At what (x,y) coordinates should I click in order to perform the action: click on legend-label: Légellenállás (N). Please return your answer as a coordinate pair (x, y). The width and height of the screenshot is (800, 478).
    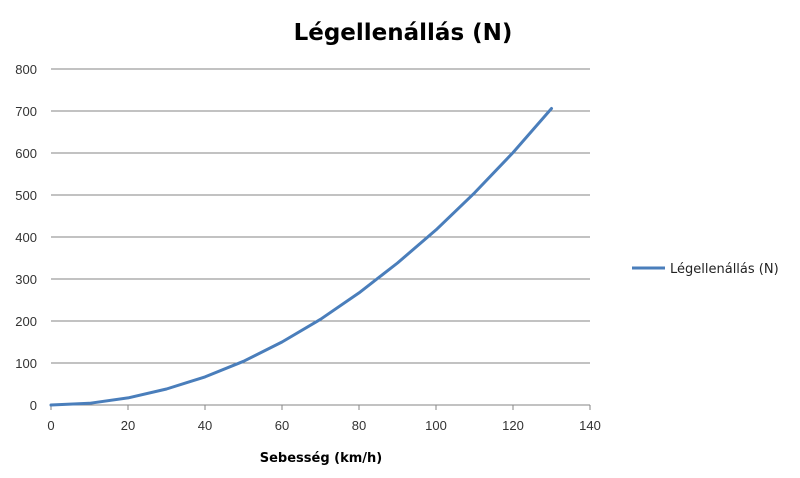
    Looking at the image, I should click on (724, 269).